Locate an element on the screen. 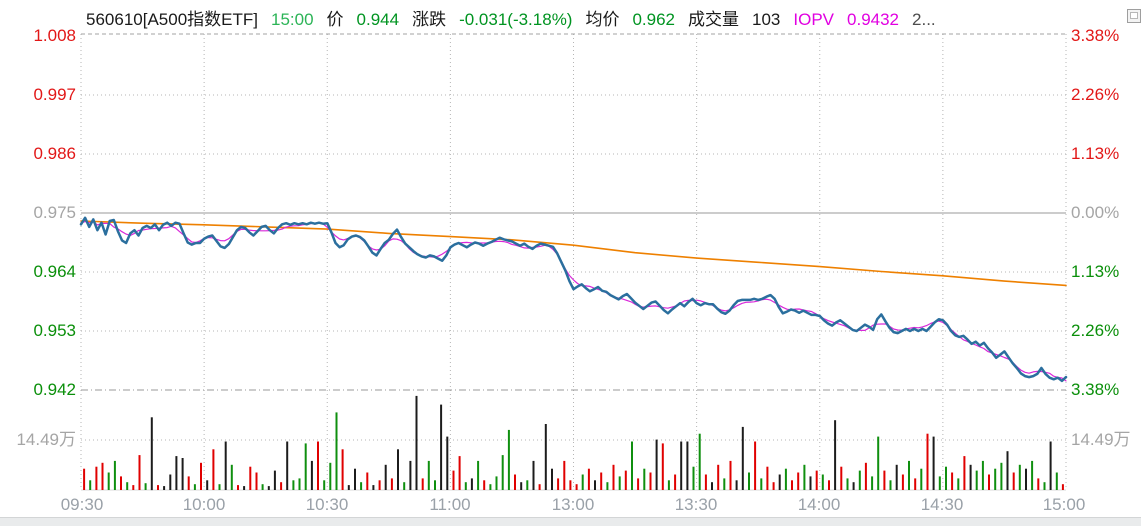  change-value: -0.031(-3.18%) is located at coordinates (516, 19).